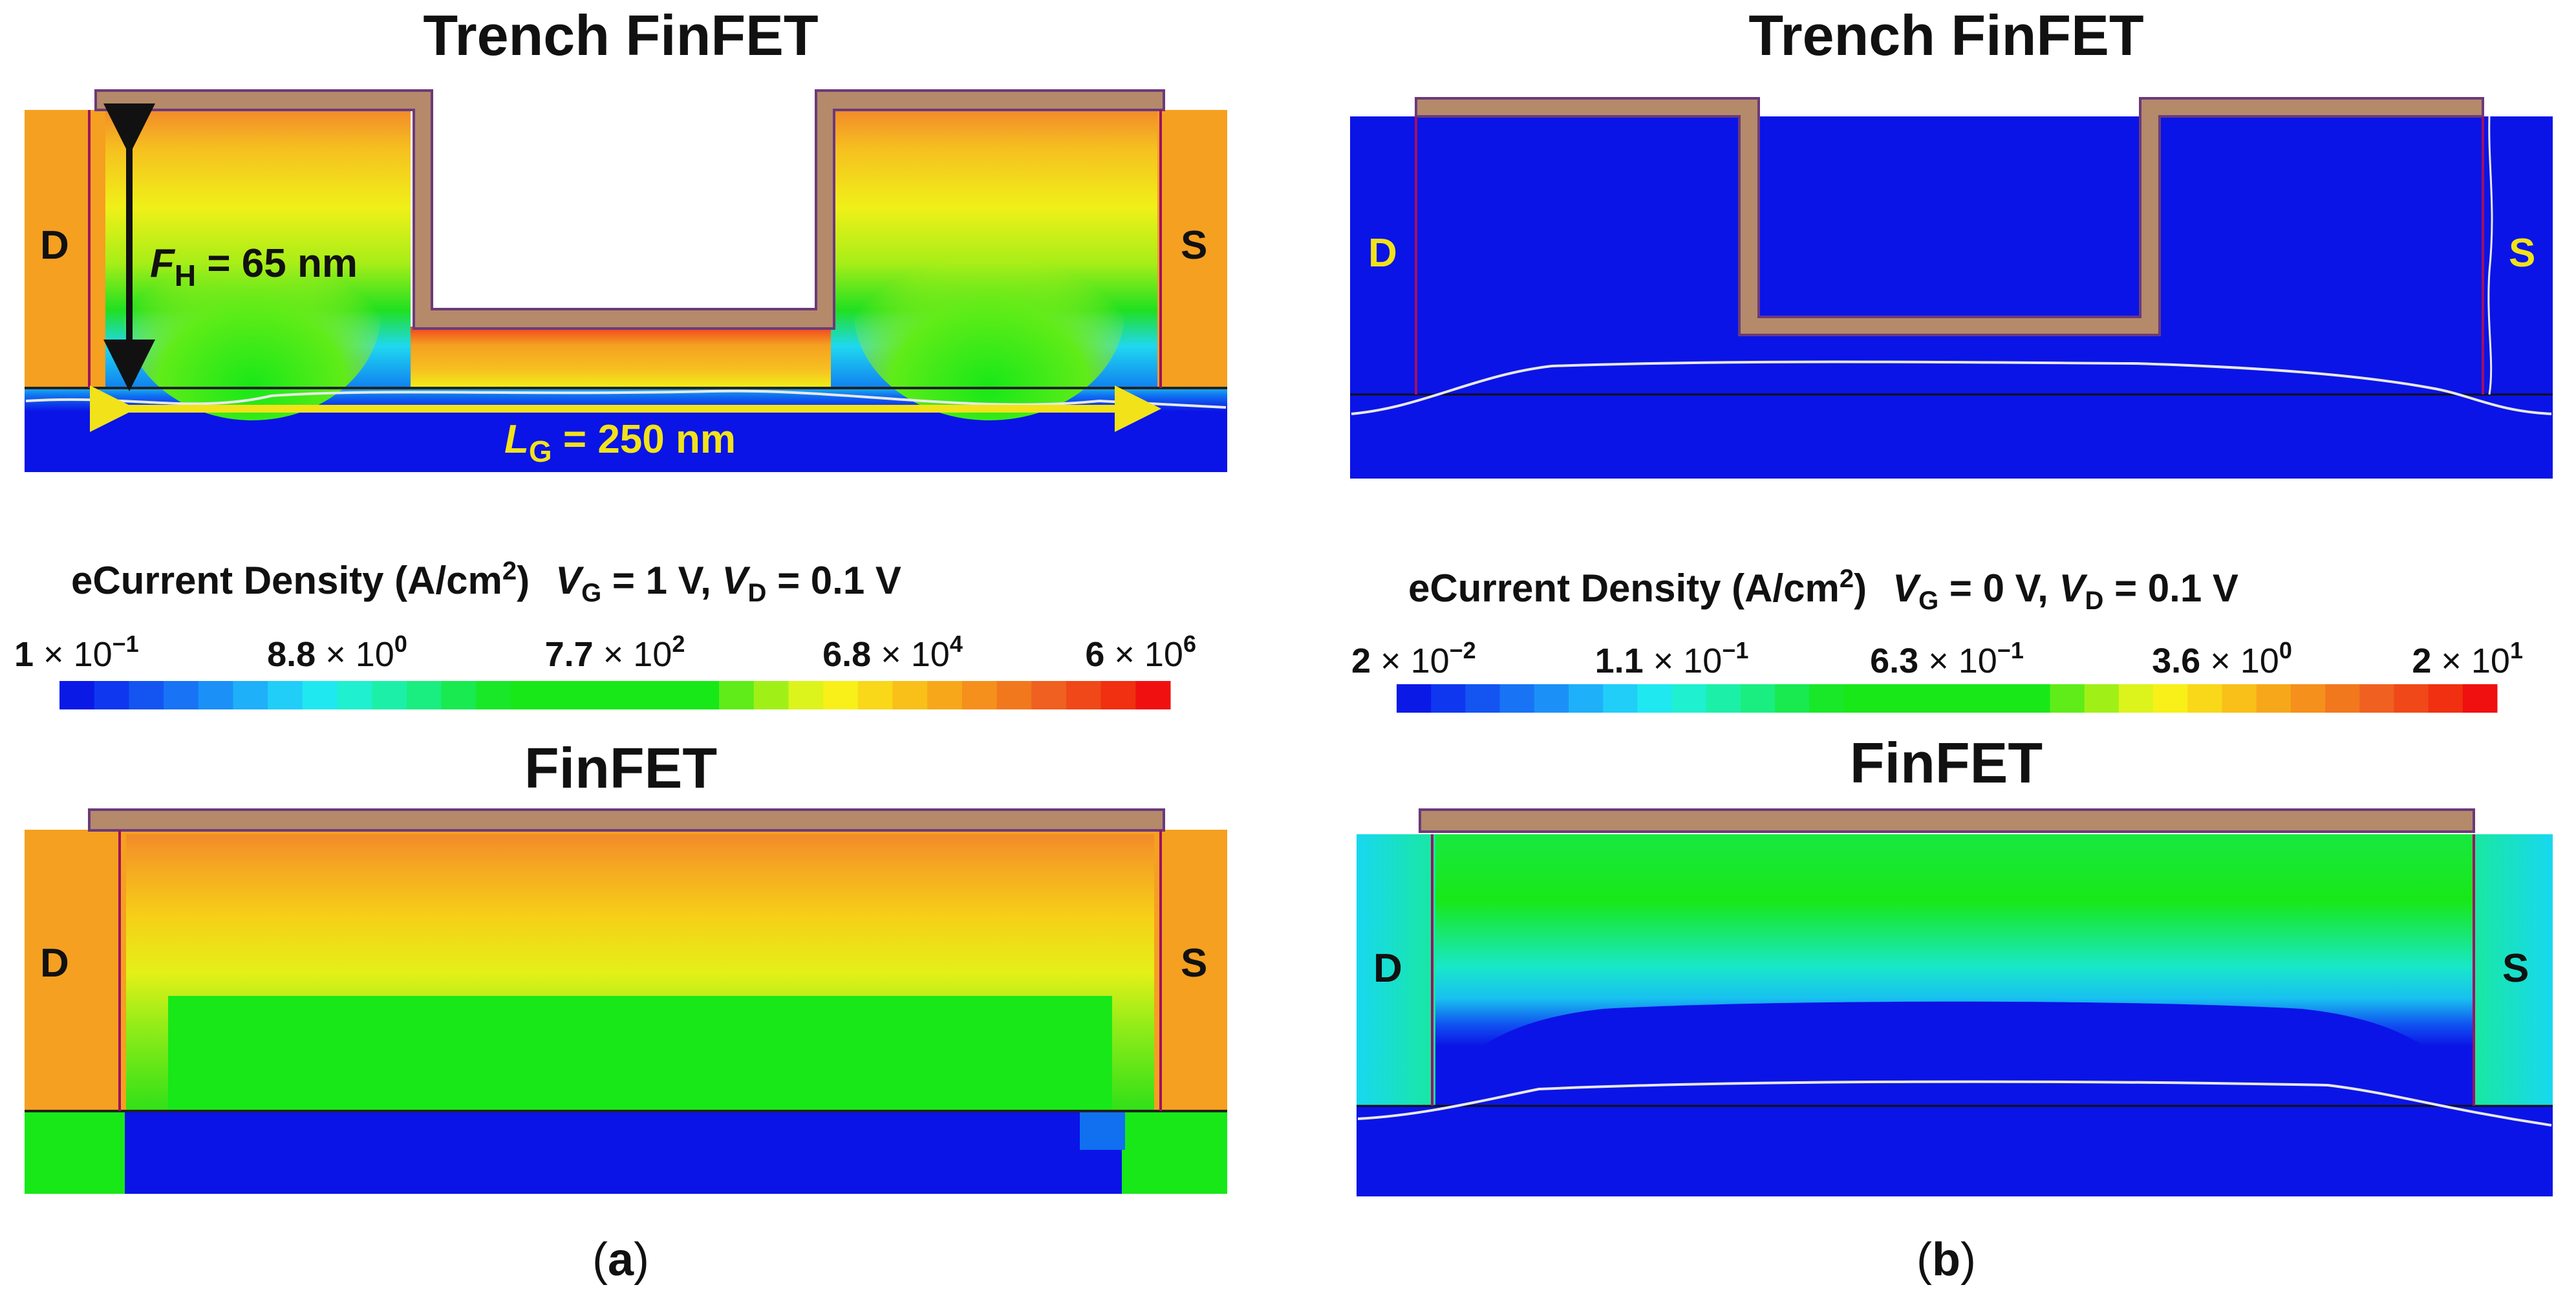  What do you see at coordinates (1946, 35) in the screenshot?
I see `panel-b-trench-title: Trench FinFET` at bounding box center [1946, 35].